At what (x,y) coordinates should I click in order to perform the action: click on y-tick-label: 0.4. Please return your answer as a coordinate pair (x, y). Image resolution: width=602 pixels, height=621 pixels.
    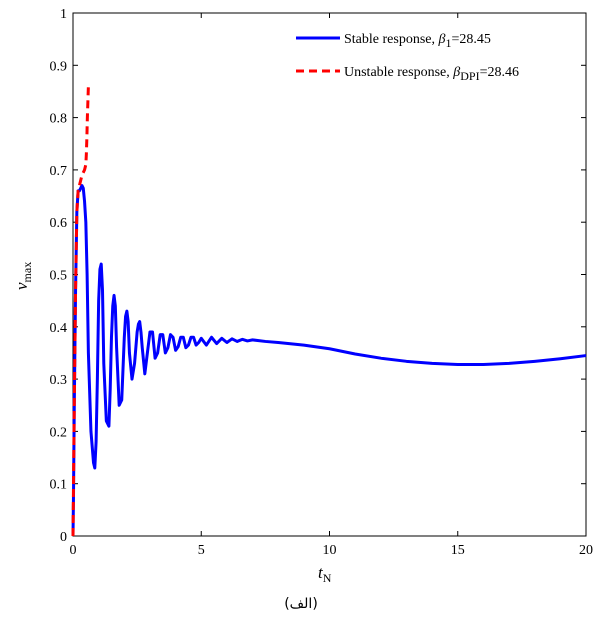
    Looking at the image, I should click on (59, 328).